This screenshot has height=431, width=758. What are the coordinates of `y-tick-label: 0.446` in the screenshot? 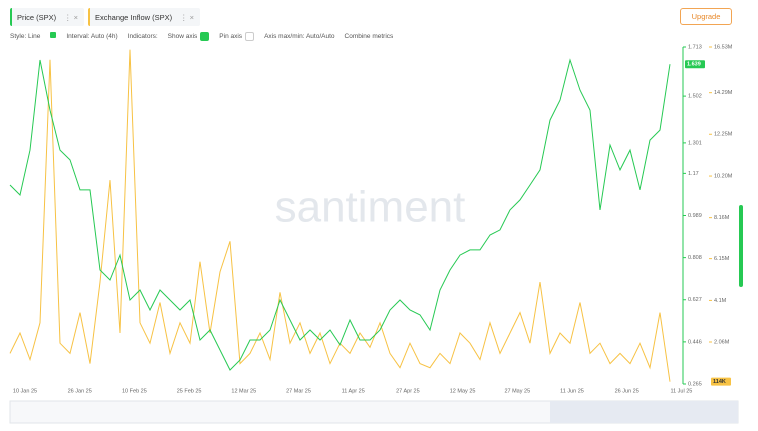 It's located at (695, 342).